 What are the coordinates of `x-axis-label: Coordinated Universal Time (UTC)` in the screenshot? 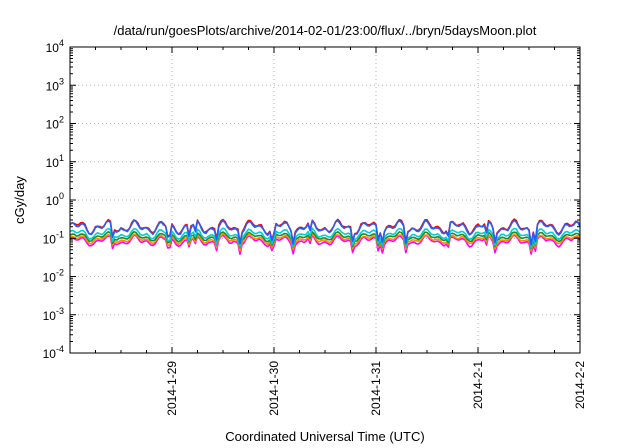 It's located at (324, 436).